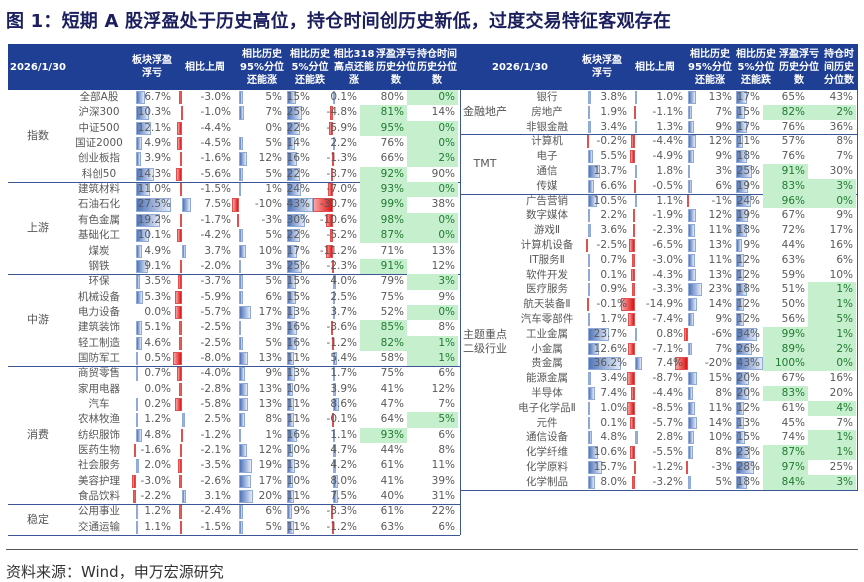 Image resolution: width=864 pixels, height=582 pixels. Describe the element at coordinates (152, 373) in the screenshot. I see `left-cell: 0.7%` at that location.